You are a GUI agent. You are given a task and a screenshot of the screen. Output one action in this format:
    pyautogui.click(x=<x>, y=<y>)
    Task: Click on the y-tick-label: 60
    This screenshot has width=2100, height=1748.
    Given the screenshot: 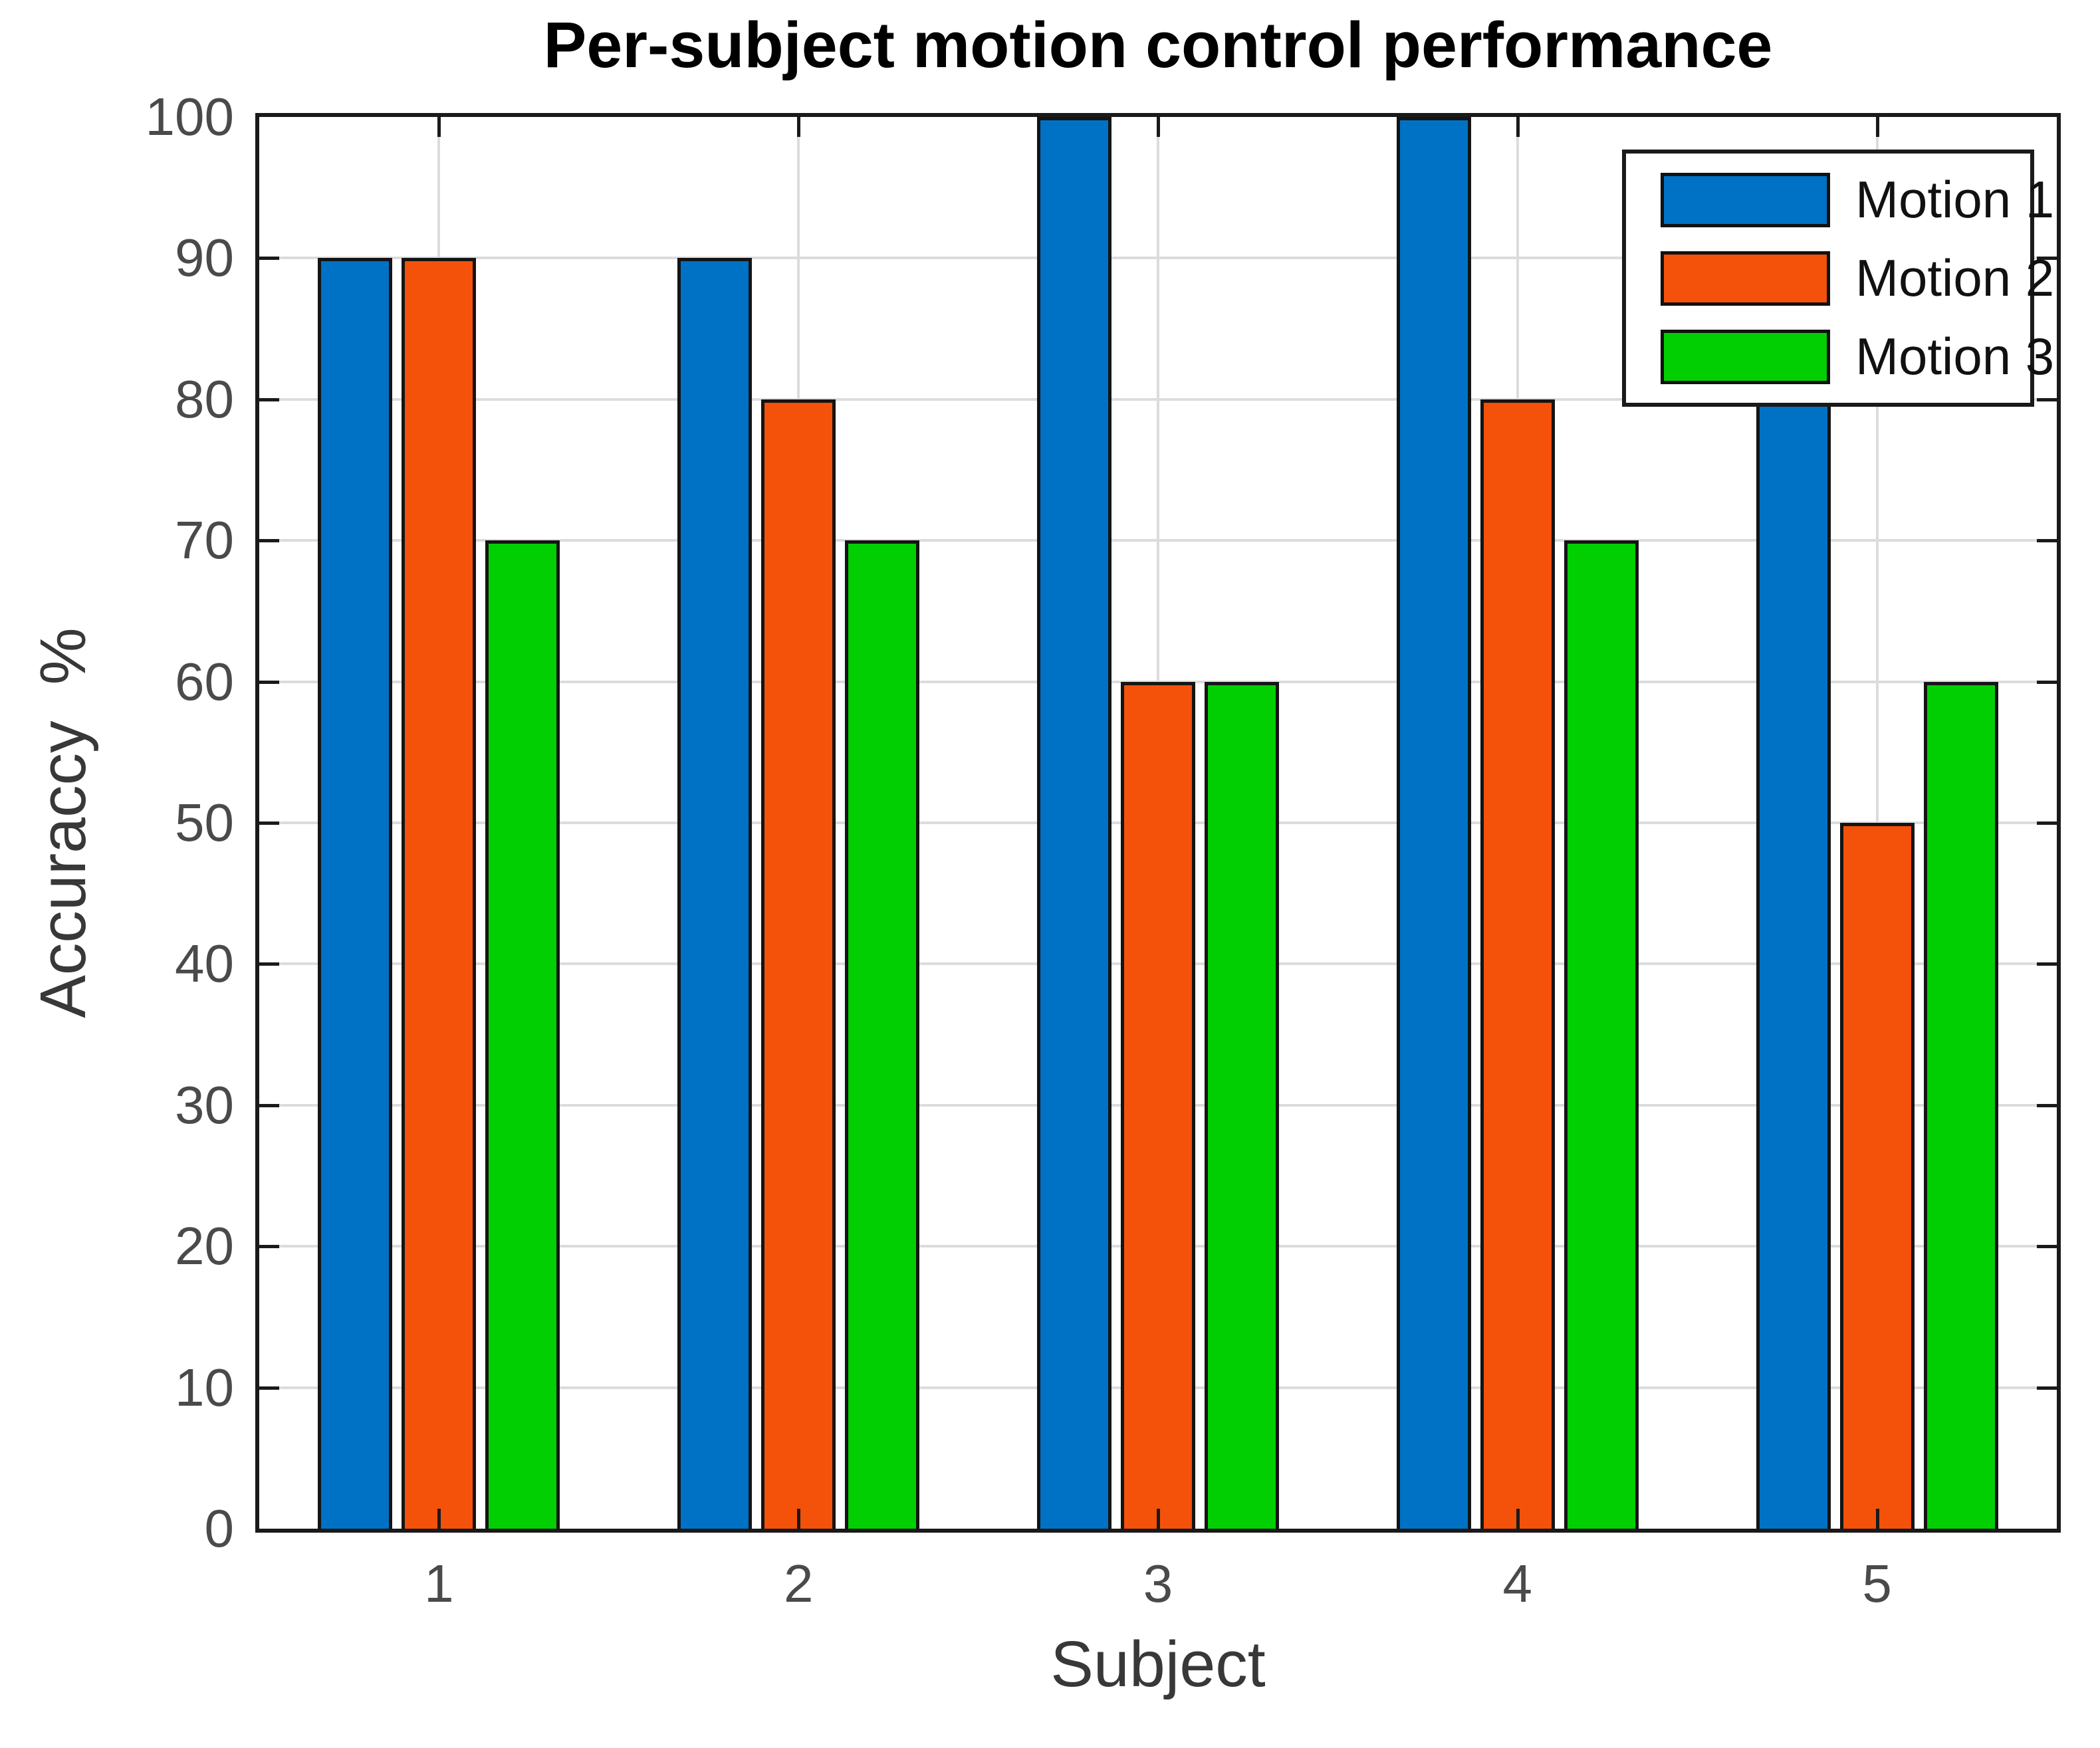 What is the action you would take?
    pyautogui.click(x=204, y=681)
    